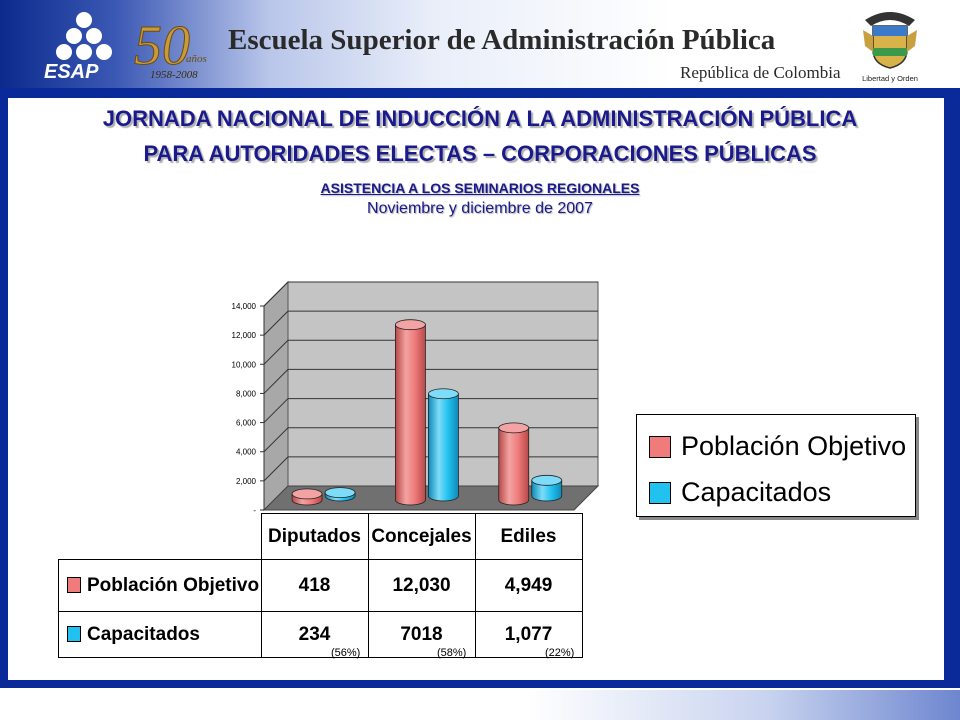 The width and height of the screenshot is (960, 720). Describe the element at coordinates (276, 396) in the screenshot. I see `chart-side-wall` at that location.